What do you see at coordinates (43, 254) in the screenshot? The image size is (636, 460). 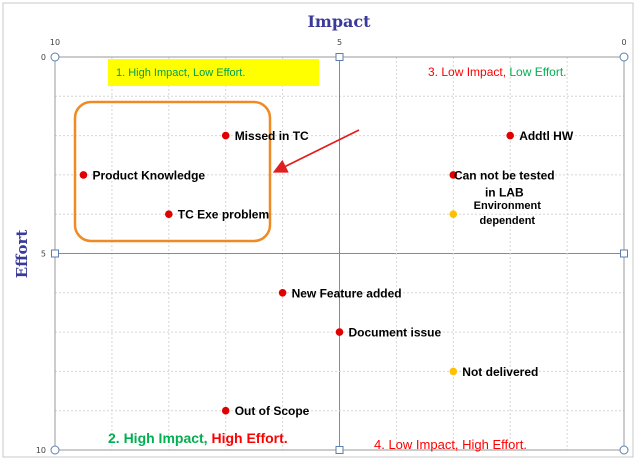 I see `y-tick-label: 5` at bounding box center [43, 254].